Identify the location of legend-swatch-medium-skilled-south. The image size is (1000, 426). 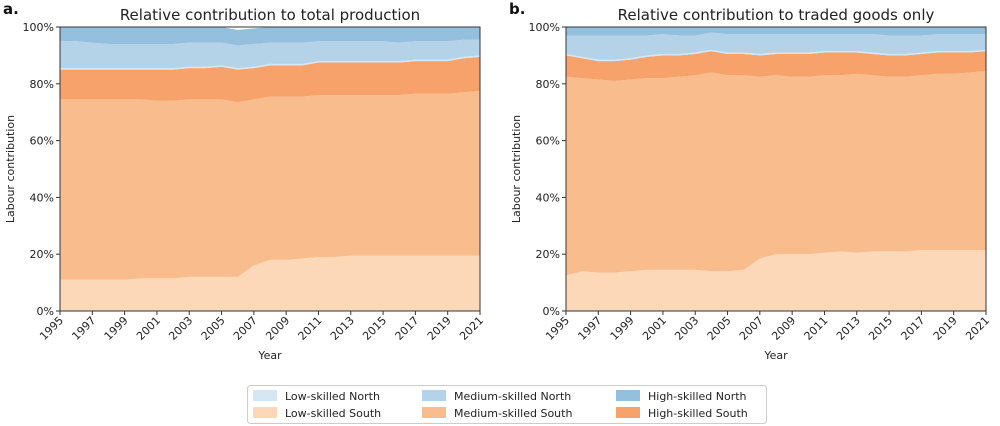
(434, 412).